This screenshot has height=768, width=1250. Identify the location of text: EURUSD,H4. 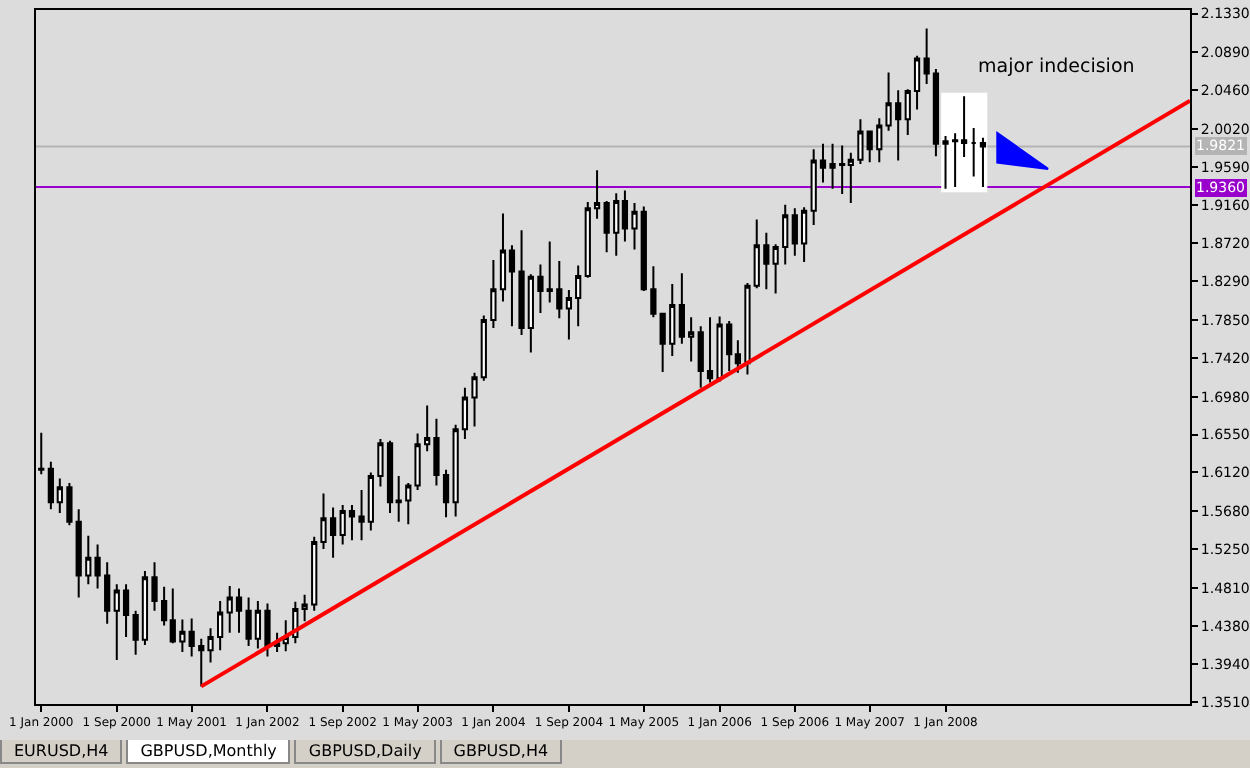
(61, 752).